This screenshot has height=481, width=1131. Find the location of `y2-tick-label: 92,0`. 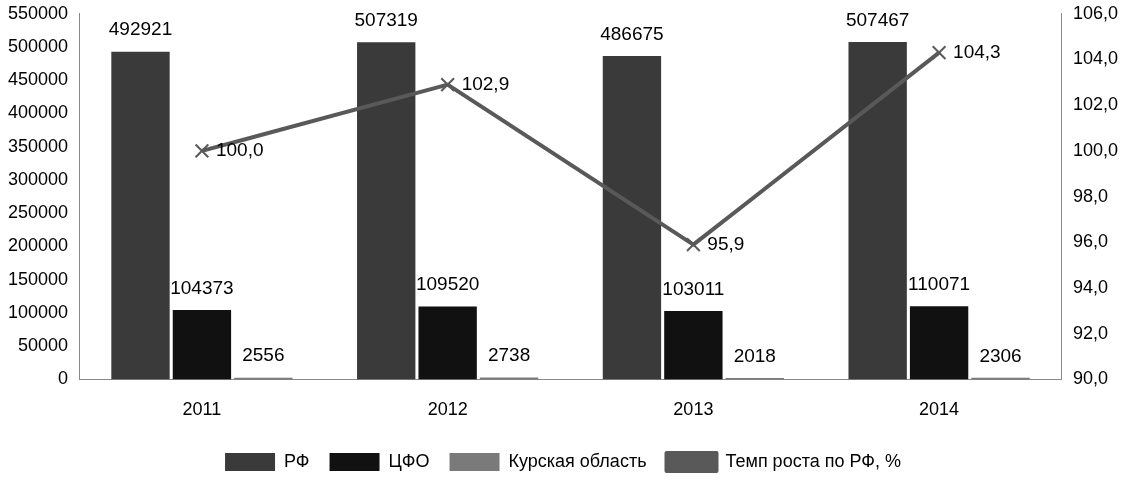

y2-tick-label: 92,0 is located at coordinates (1090, 332).